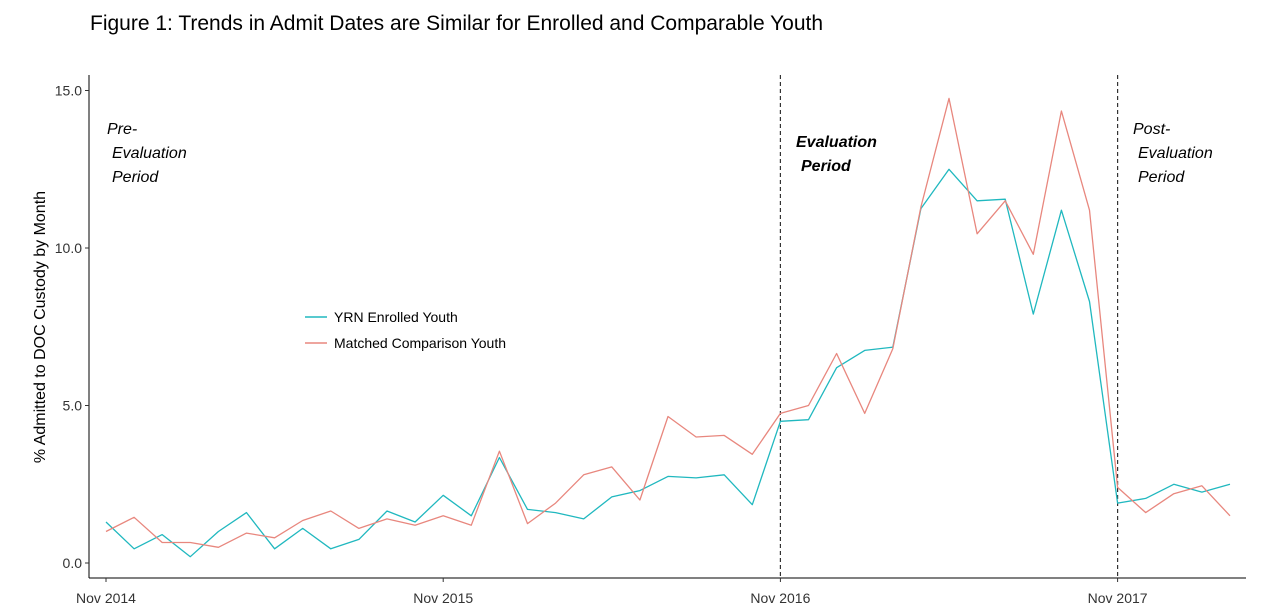 Image resolution: width=1284 pixels, height=610 pixels. What do you see at coordinates (1151, 129) in the screenshot?
I see `period-annotation-line: Post-` at bounding box center [1151, 129].